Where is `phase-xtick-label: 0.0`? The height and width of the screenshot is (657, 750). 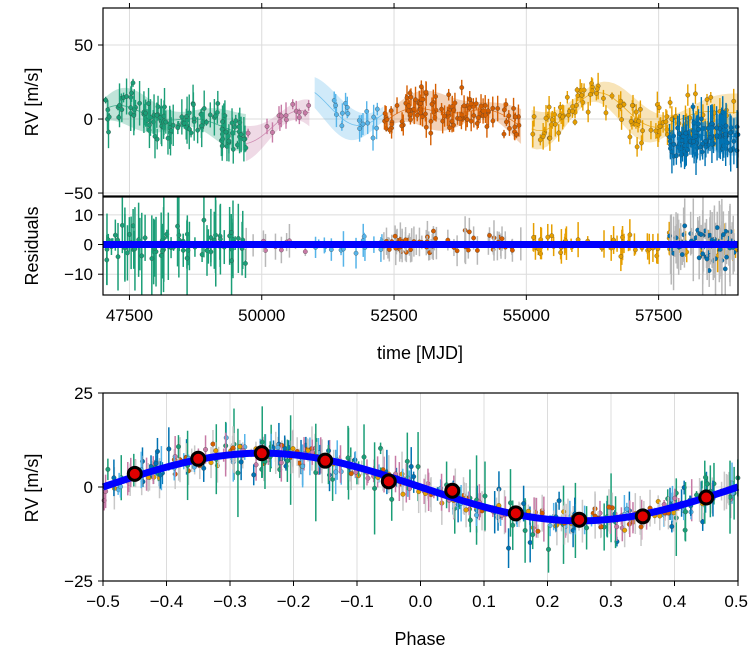 phase-xtick-label: 0.0 is located at coordinates (421, 601).